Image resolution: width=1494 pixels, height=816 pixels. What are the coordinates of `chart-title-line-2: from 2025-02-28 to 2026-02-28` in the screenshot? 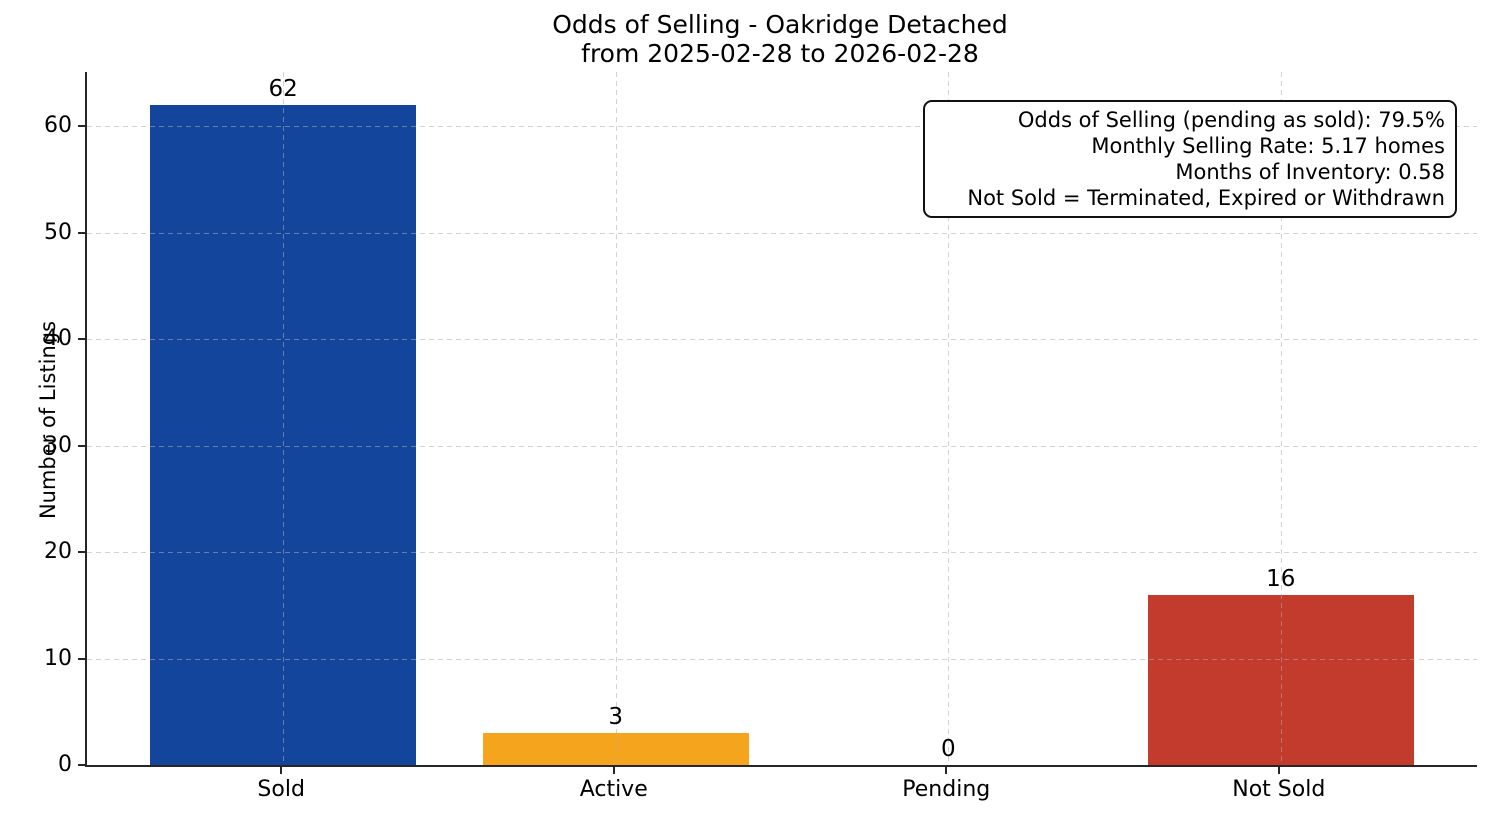 It's located at (780, 53).